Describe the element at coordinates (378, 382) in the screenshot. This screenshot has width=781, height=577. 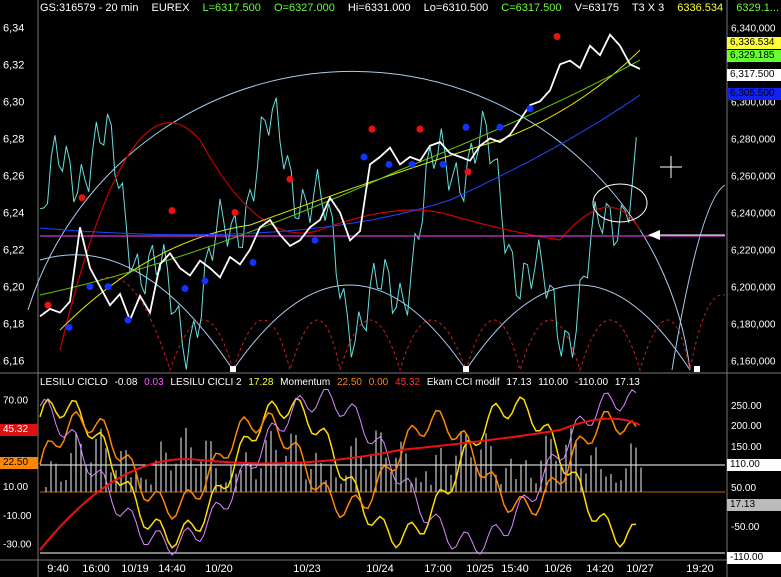
I see `momentum-v2: 0.00` at that location.